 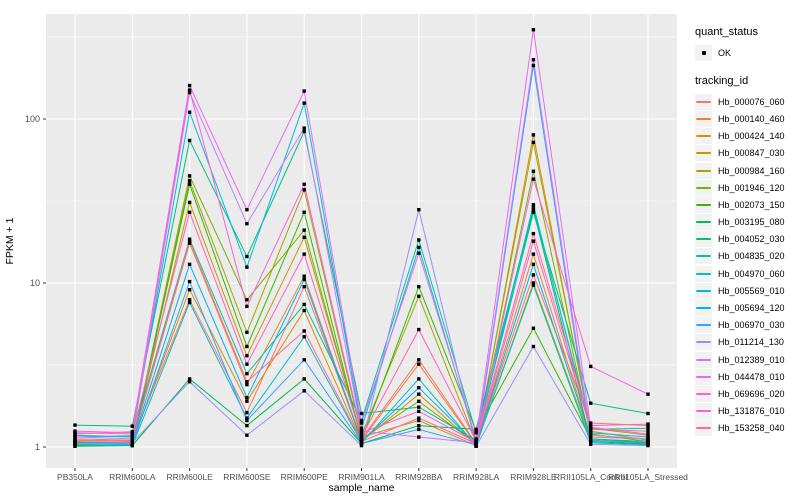 What do you see at coordinates (747, 273) in the screenshot?
I see `legend-item-Hb_004970_060: Hb_004970_060` at bounding box center [747, 273].